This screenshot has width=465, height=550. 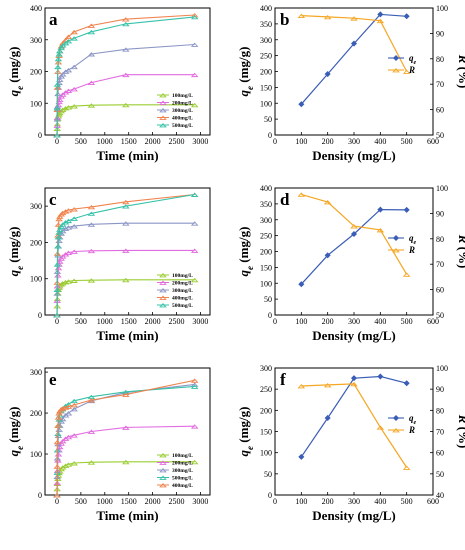 What do you see at coordinates (440, 389) in the screenshot?
I see `y-right-tick-label: 90` at bounding box center [440, 389].